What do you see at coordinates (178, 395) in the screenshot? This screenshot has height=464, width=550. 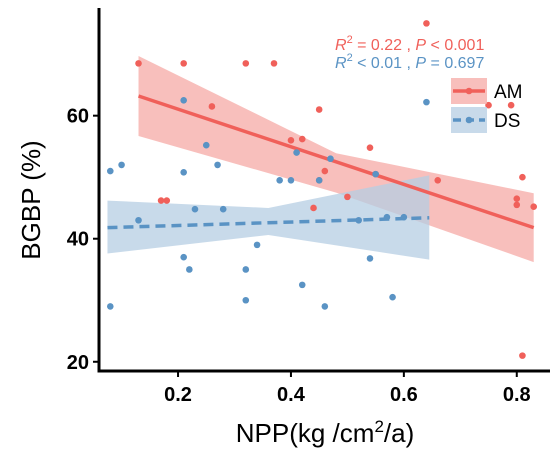 I see `x-tick-label-0: 0.2` at bounding box center [178, 395].